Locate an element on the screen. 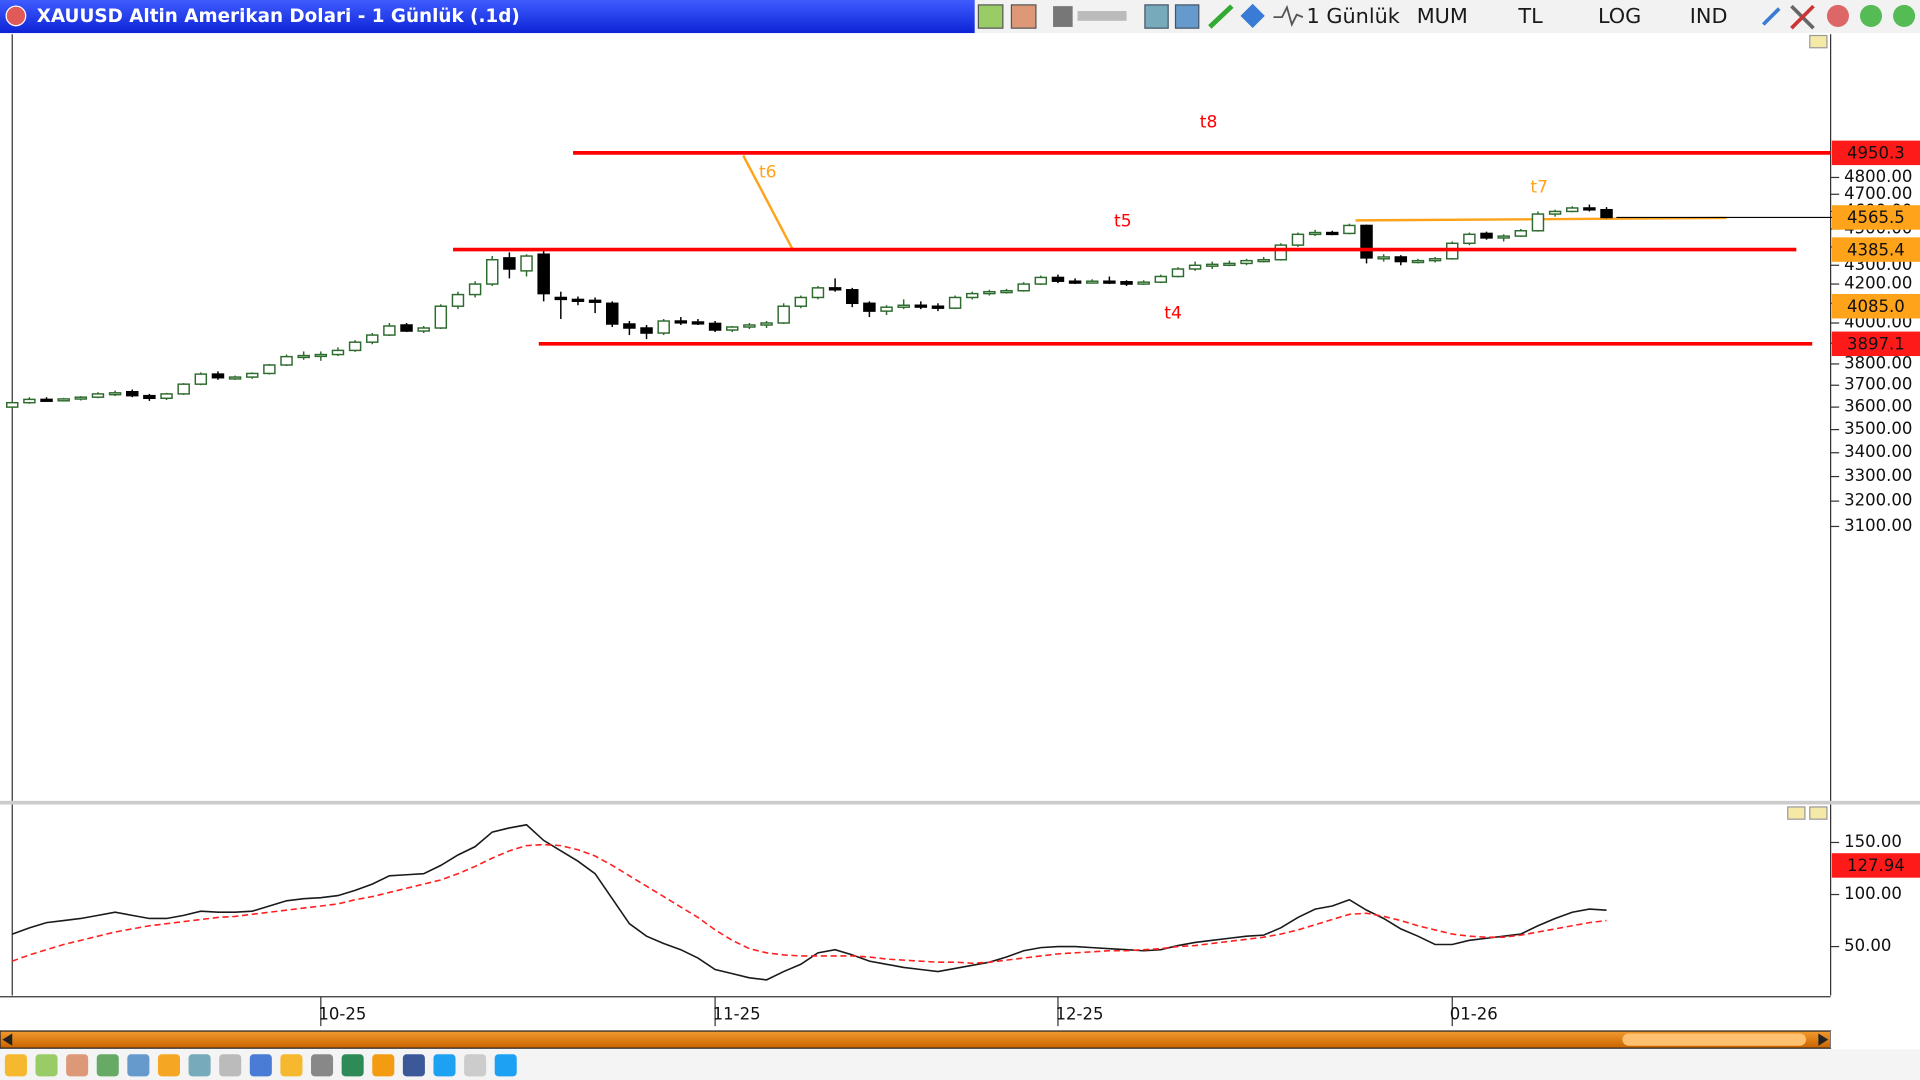 This screenshot has height=1080, width=1920. toolbar-button: 1 Günlük is located at coordinates (1353, 16).